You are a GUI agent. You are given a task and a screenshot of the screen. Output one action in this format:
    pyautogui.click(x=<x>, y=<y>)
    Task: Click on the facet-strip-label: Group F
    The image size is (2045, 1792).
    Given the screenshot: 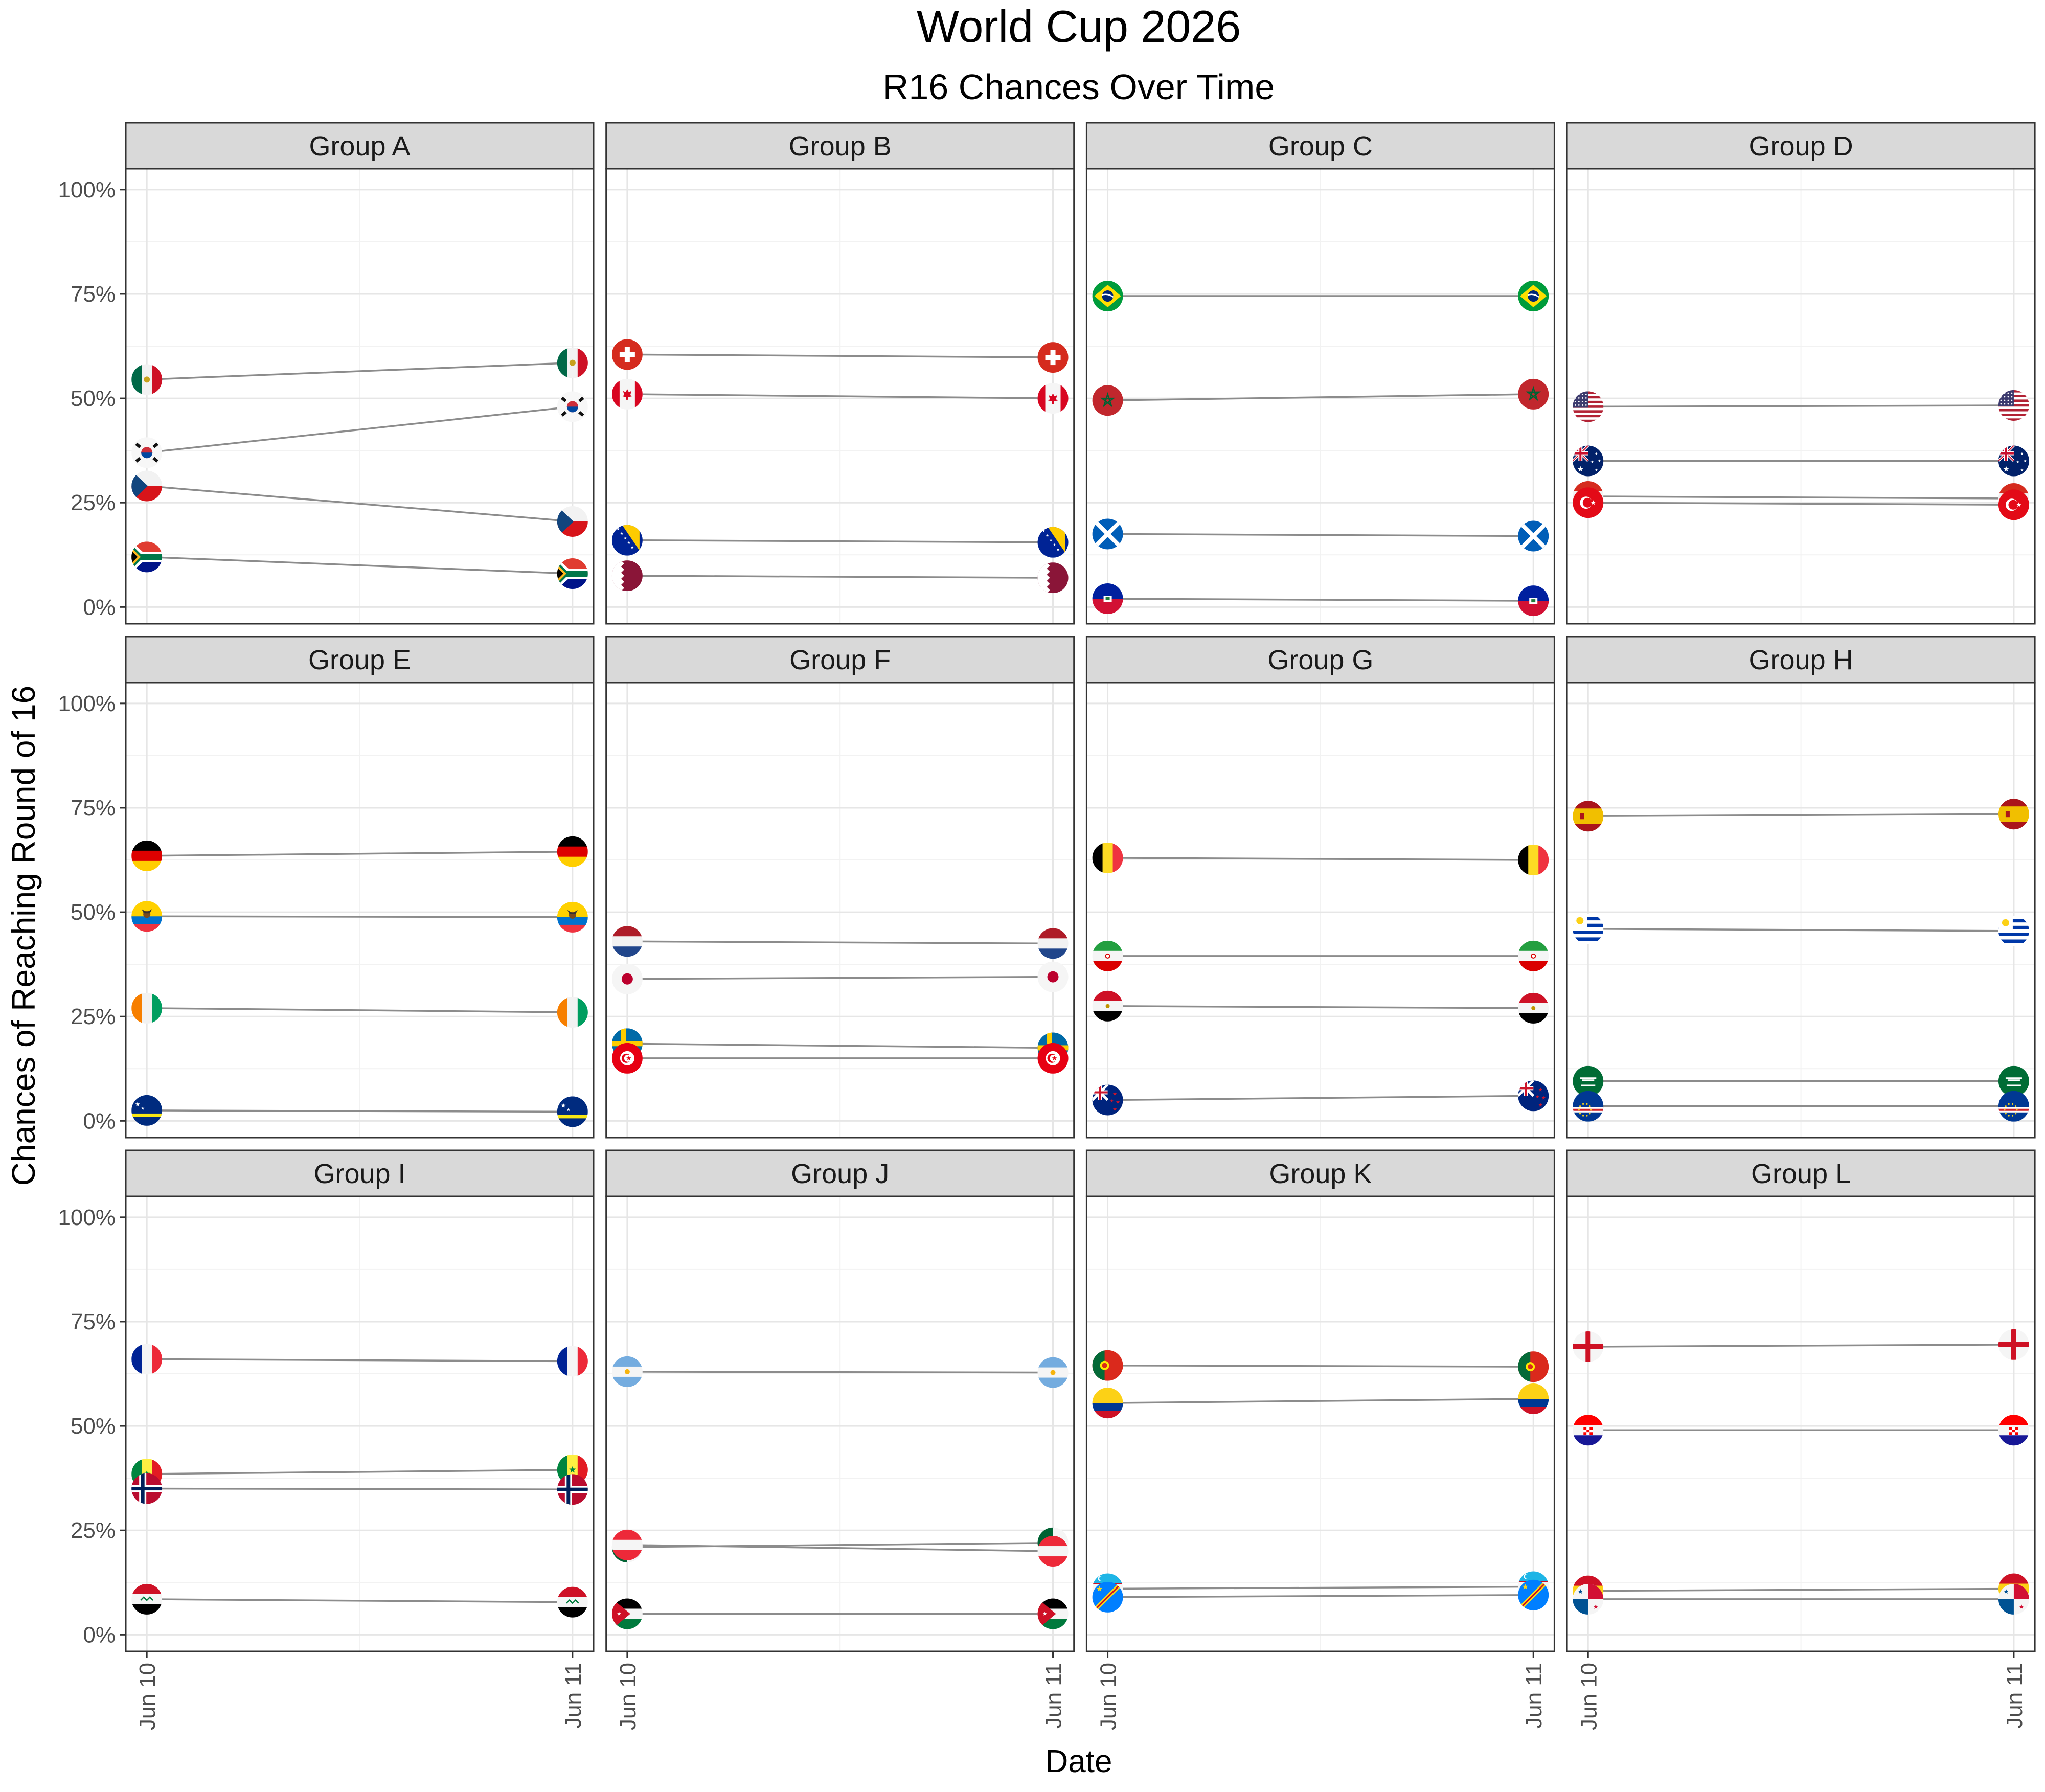 What is the action you would take?
    pyautogui.click(x=840, y=660)
    